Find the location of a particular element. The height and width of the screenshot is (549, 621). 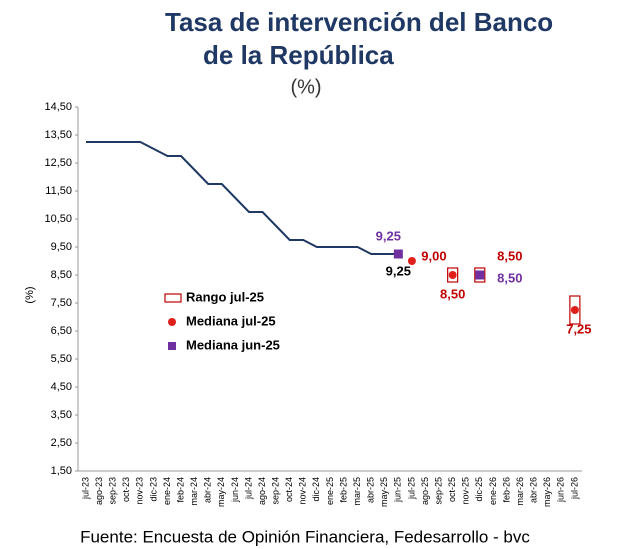

x-tick-label: sep-25 is located at coordinates (438, 491).